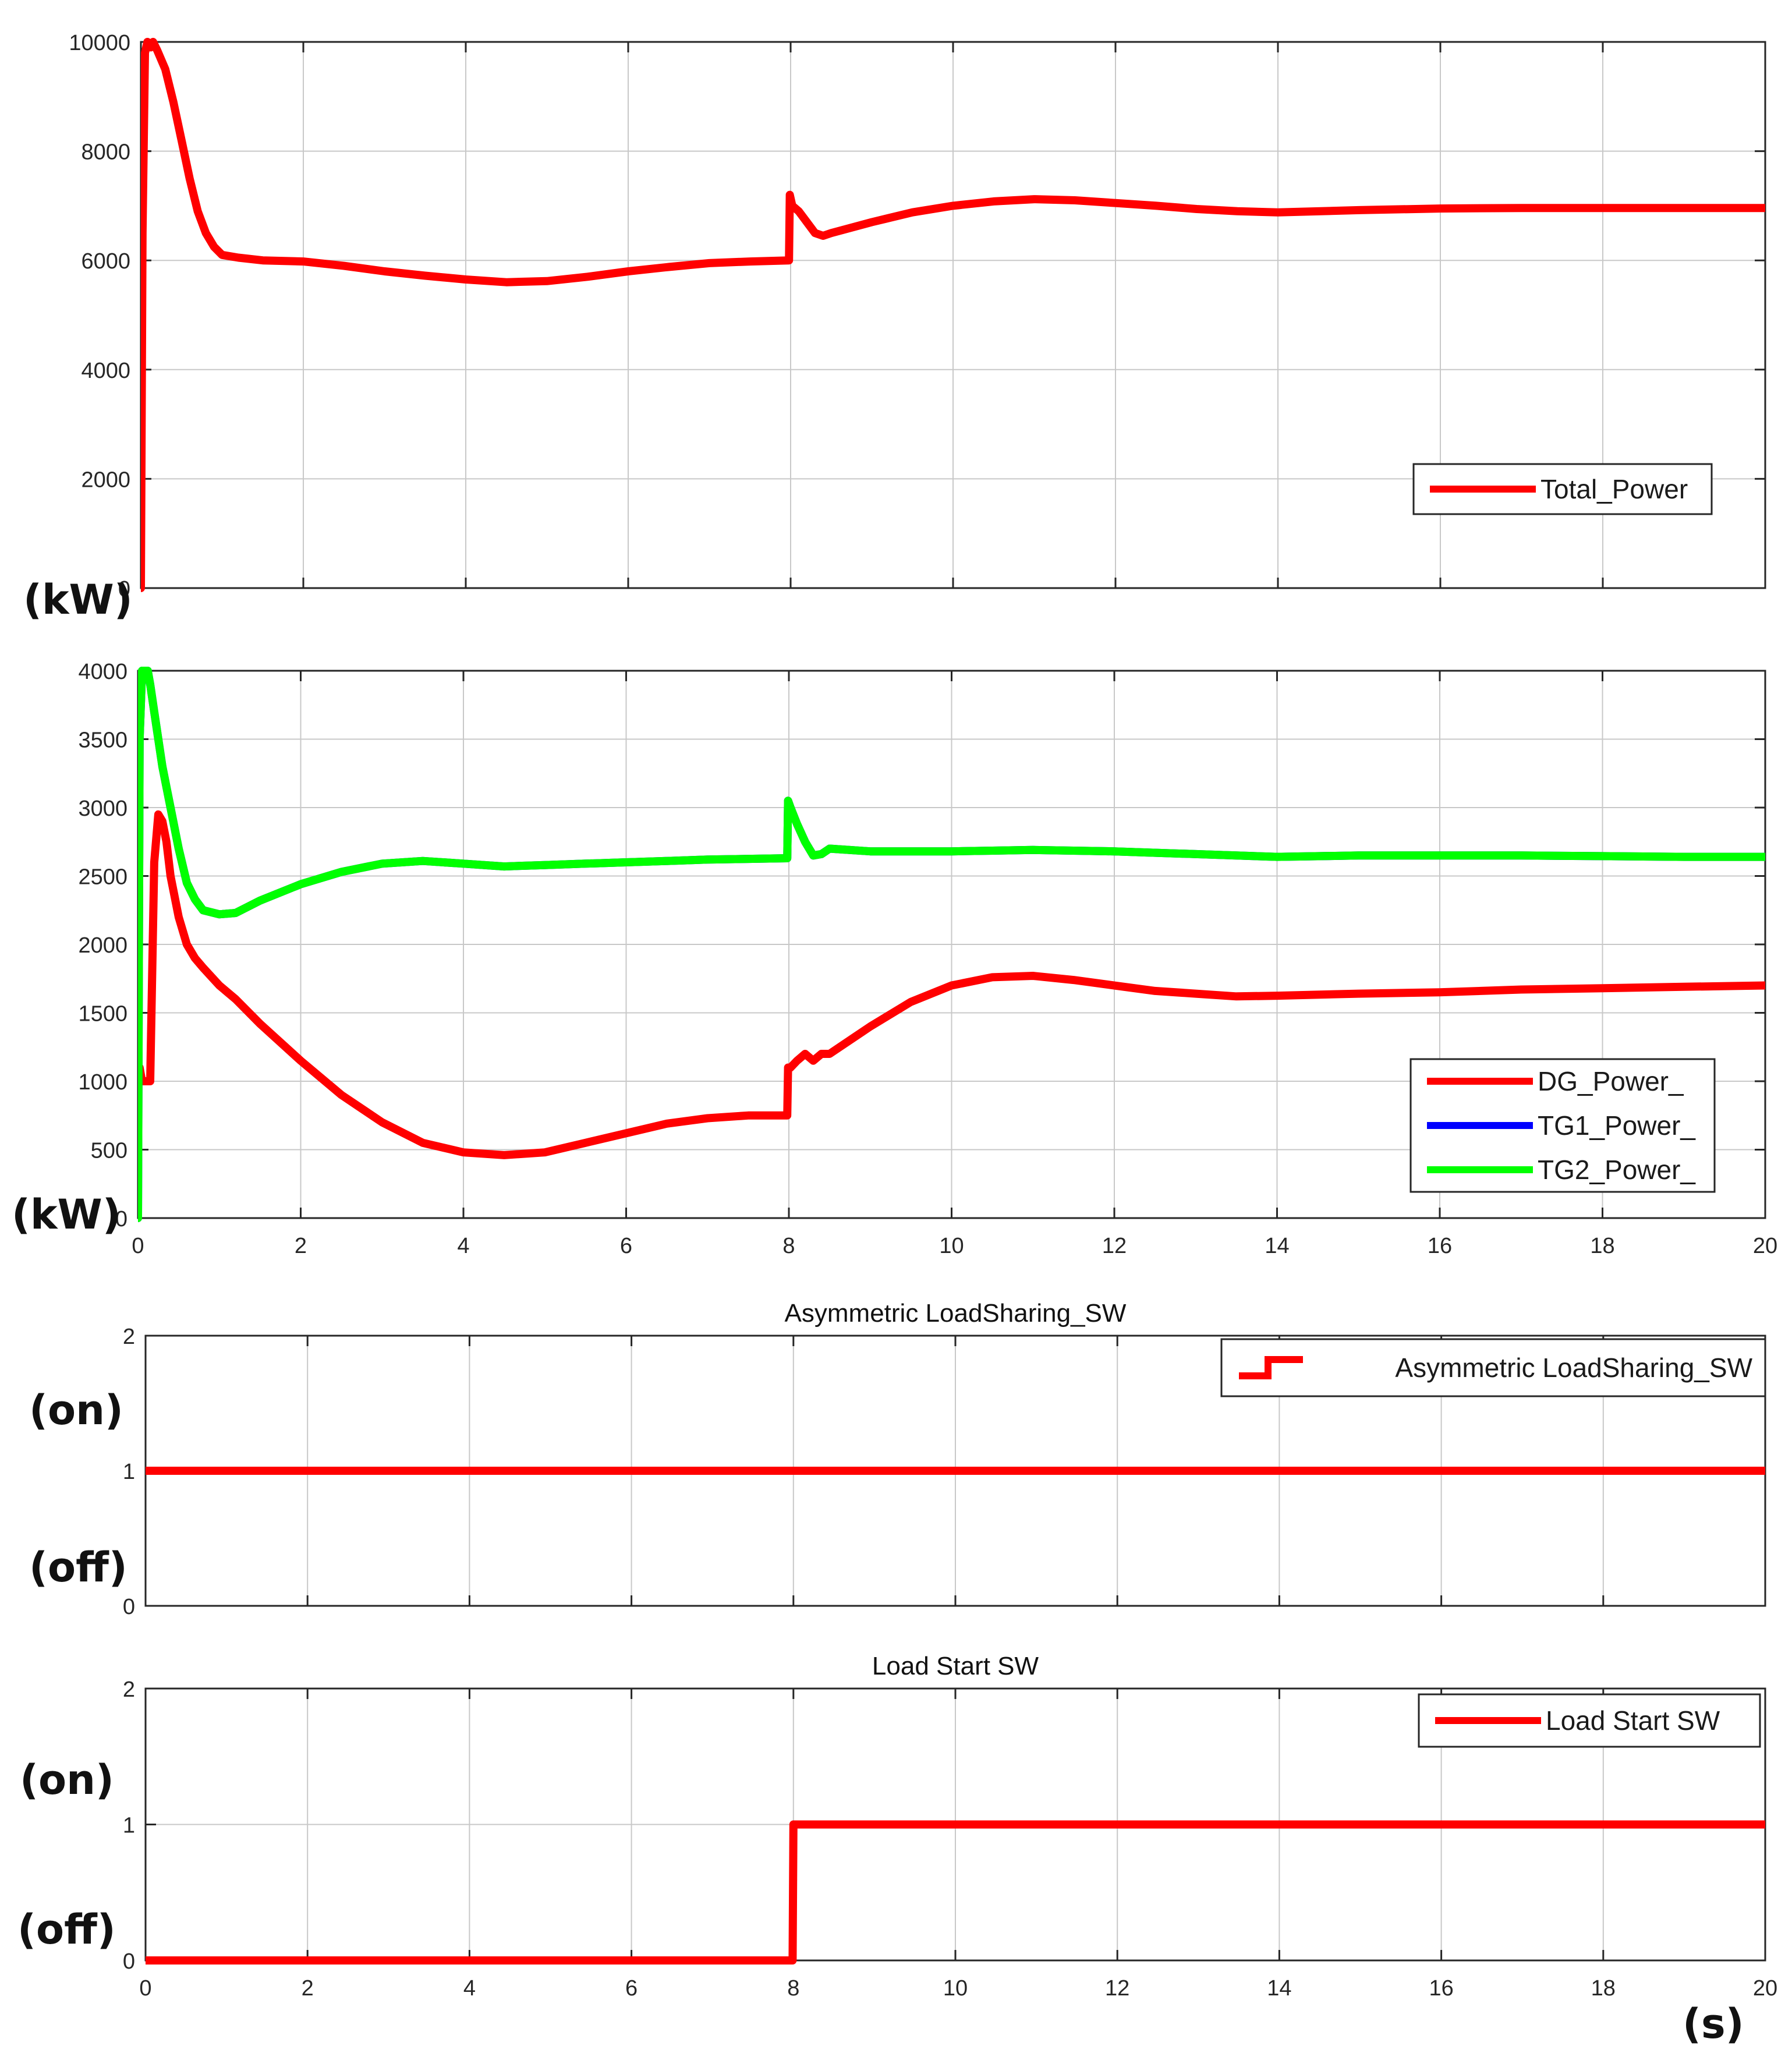  Describe the element at coordinates (955, 1666) in the screenshot. I see `panel-title: Load Start SW` at that location.